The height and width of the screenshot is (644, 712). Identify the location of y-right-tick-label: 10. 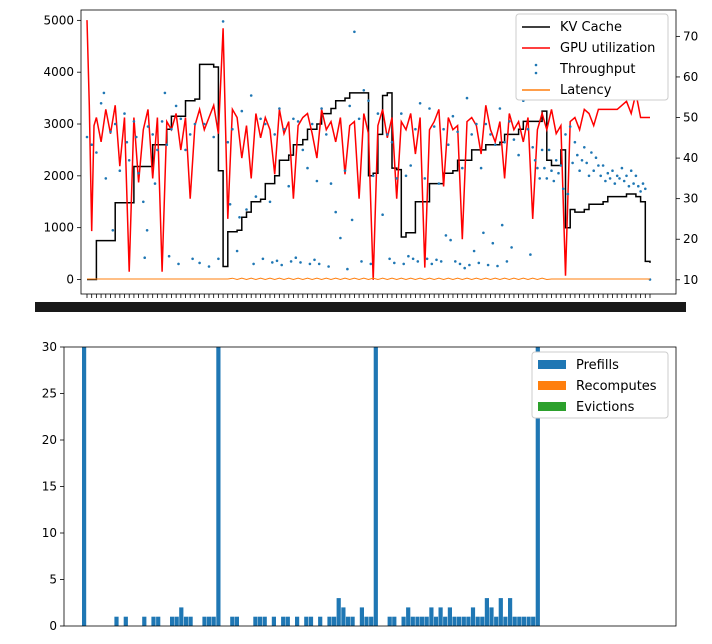
(690, 280).